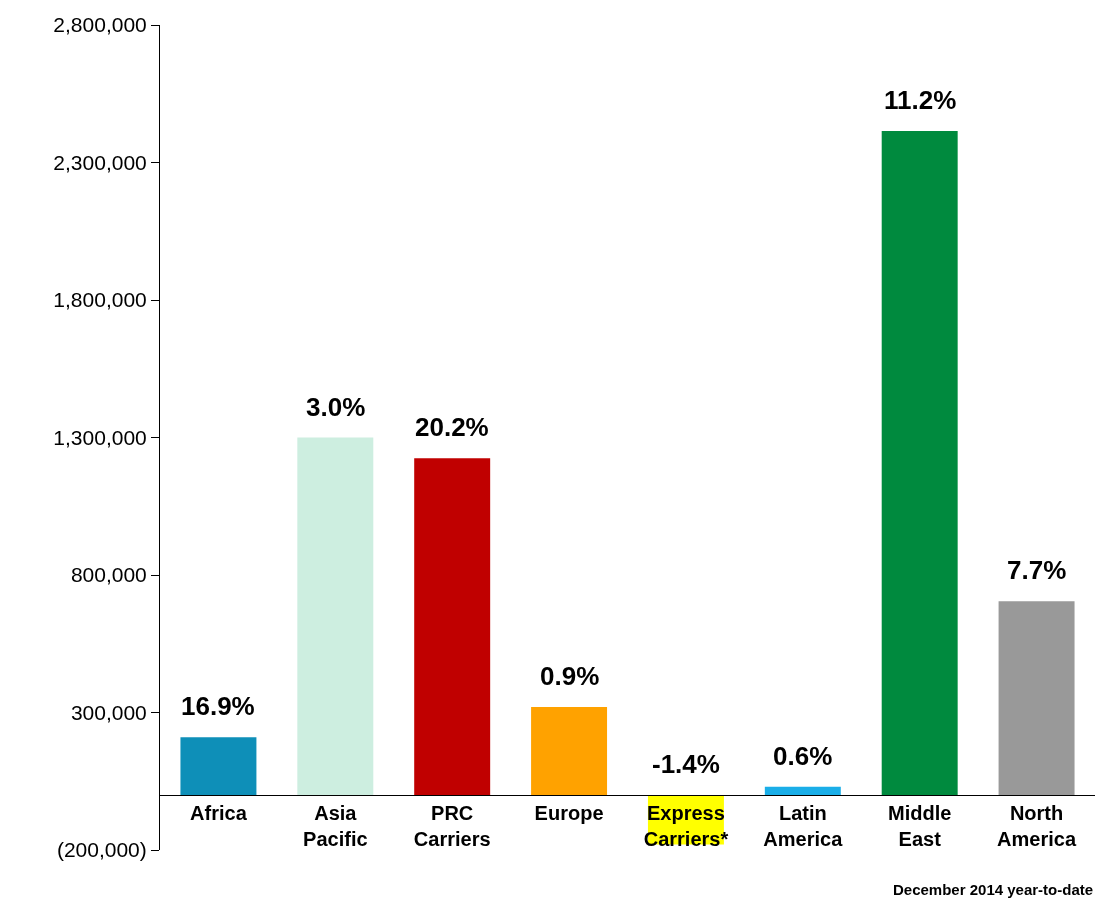  I want to click on text: December 2014 year-to-date, so click(993, 889).